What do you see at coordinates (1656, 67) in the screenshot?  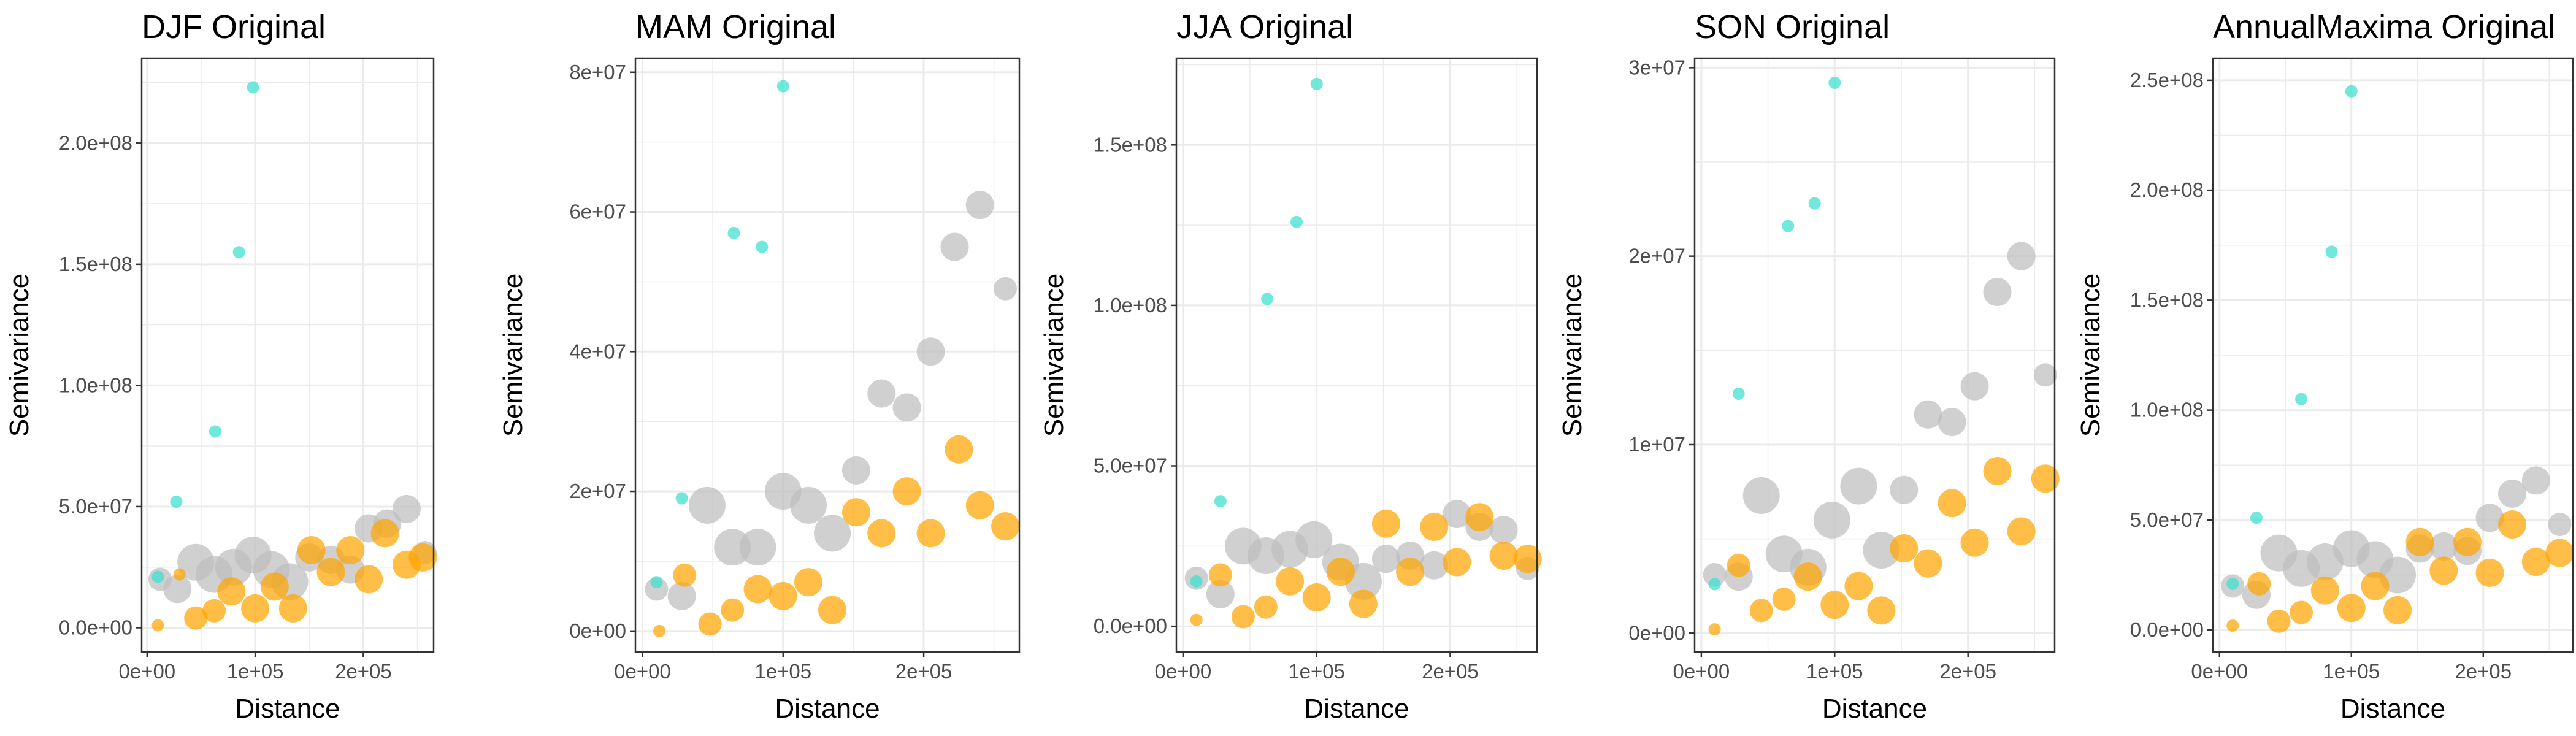 I see `y-tick-label: 3e+07` at bounding box center [1656, 67].